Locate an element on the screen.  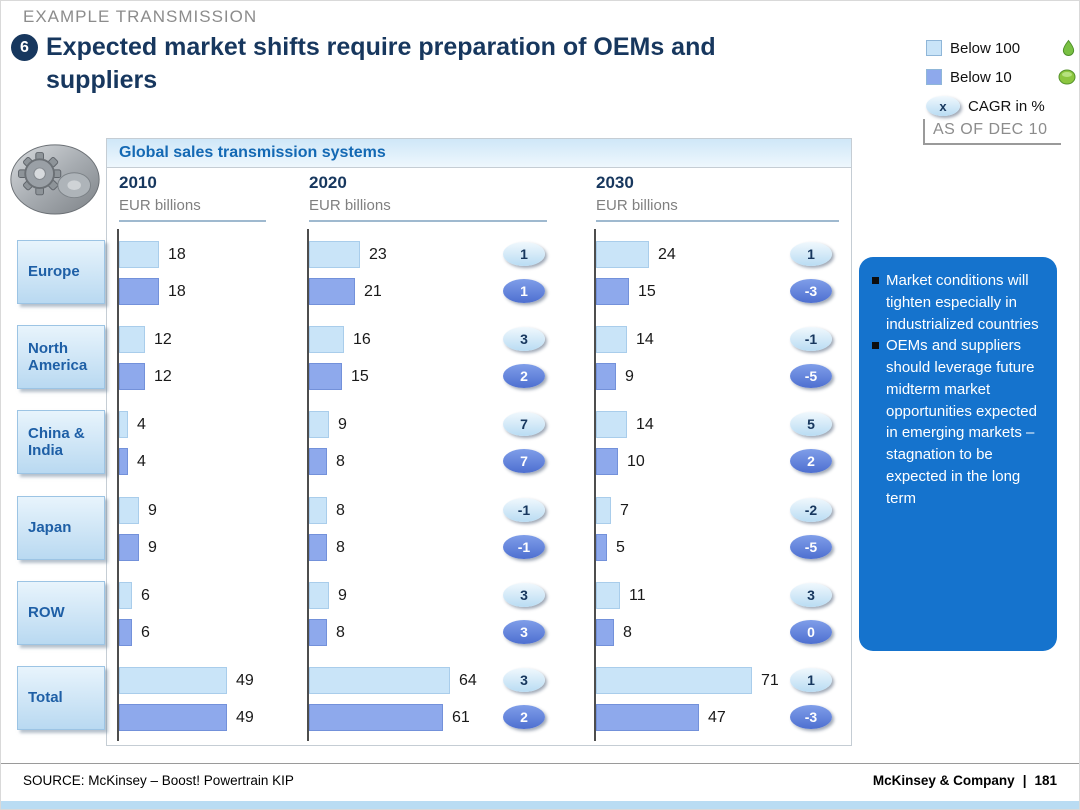
panel-title: Global sales transmission systems is located at coordinates (479, 153).